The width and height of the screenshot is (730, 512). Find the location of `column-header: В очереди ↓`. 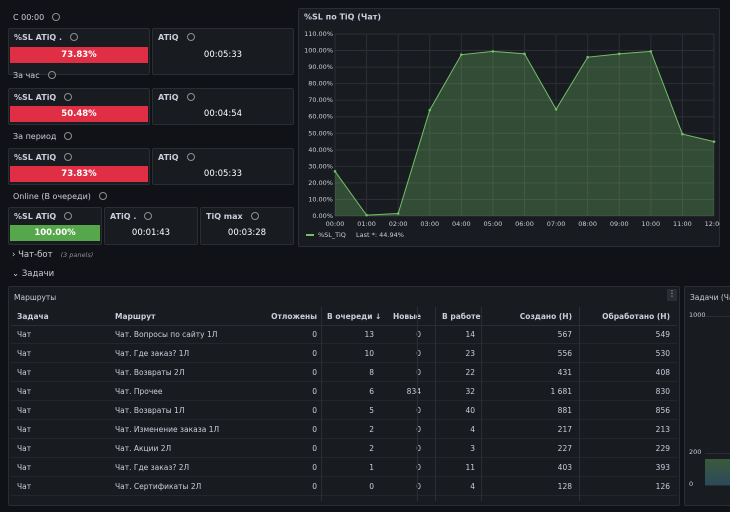

column-header: В очереди ↓ is located at coordinates (354, 316).